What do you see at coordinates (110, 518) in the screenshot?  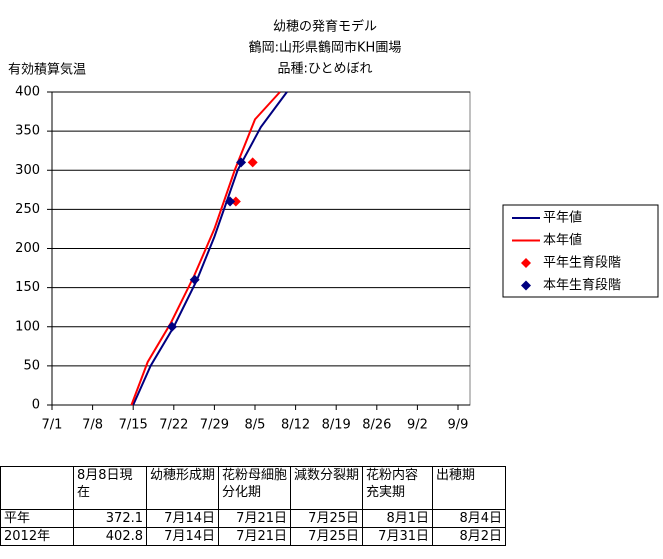 I see `table-cell: 372.1` at bounding box center [110, 518].